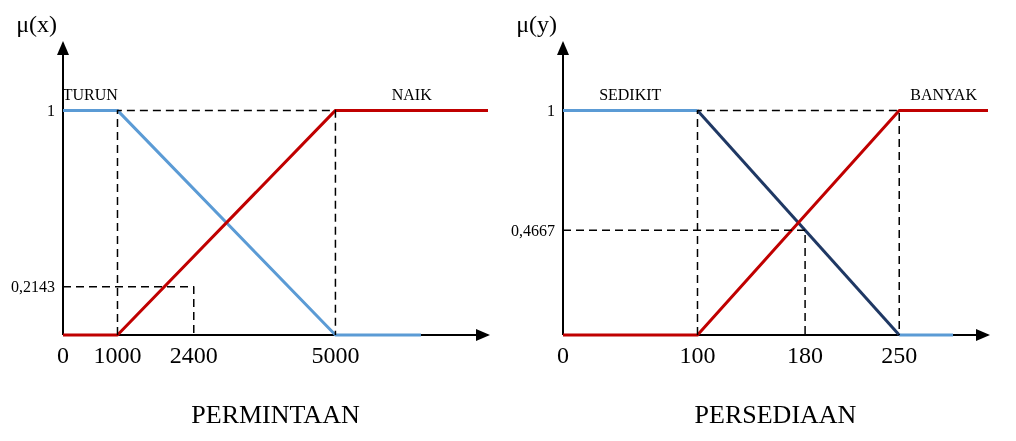 The width and height of the screenshot is (1016, 441). I want to click on series-label: TURUN, so click(90, 95).